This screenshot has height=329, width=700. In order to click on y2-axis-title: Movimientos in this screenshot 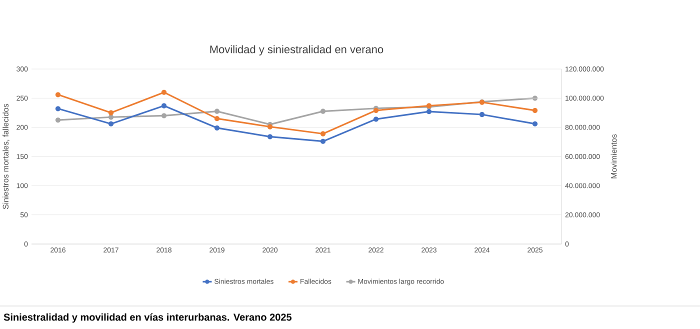, I will do `click(613, 156)`.